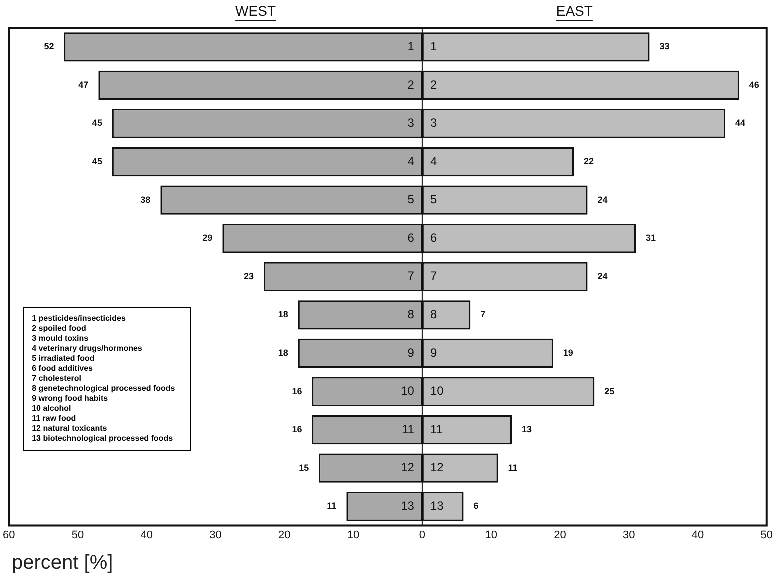 The height and width of the screenshot is (585, 776). What do you see at coordinates (609, 391) in the screenshot?
I see `data-label: 25` at bounding box center [609, 391].